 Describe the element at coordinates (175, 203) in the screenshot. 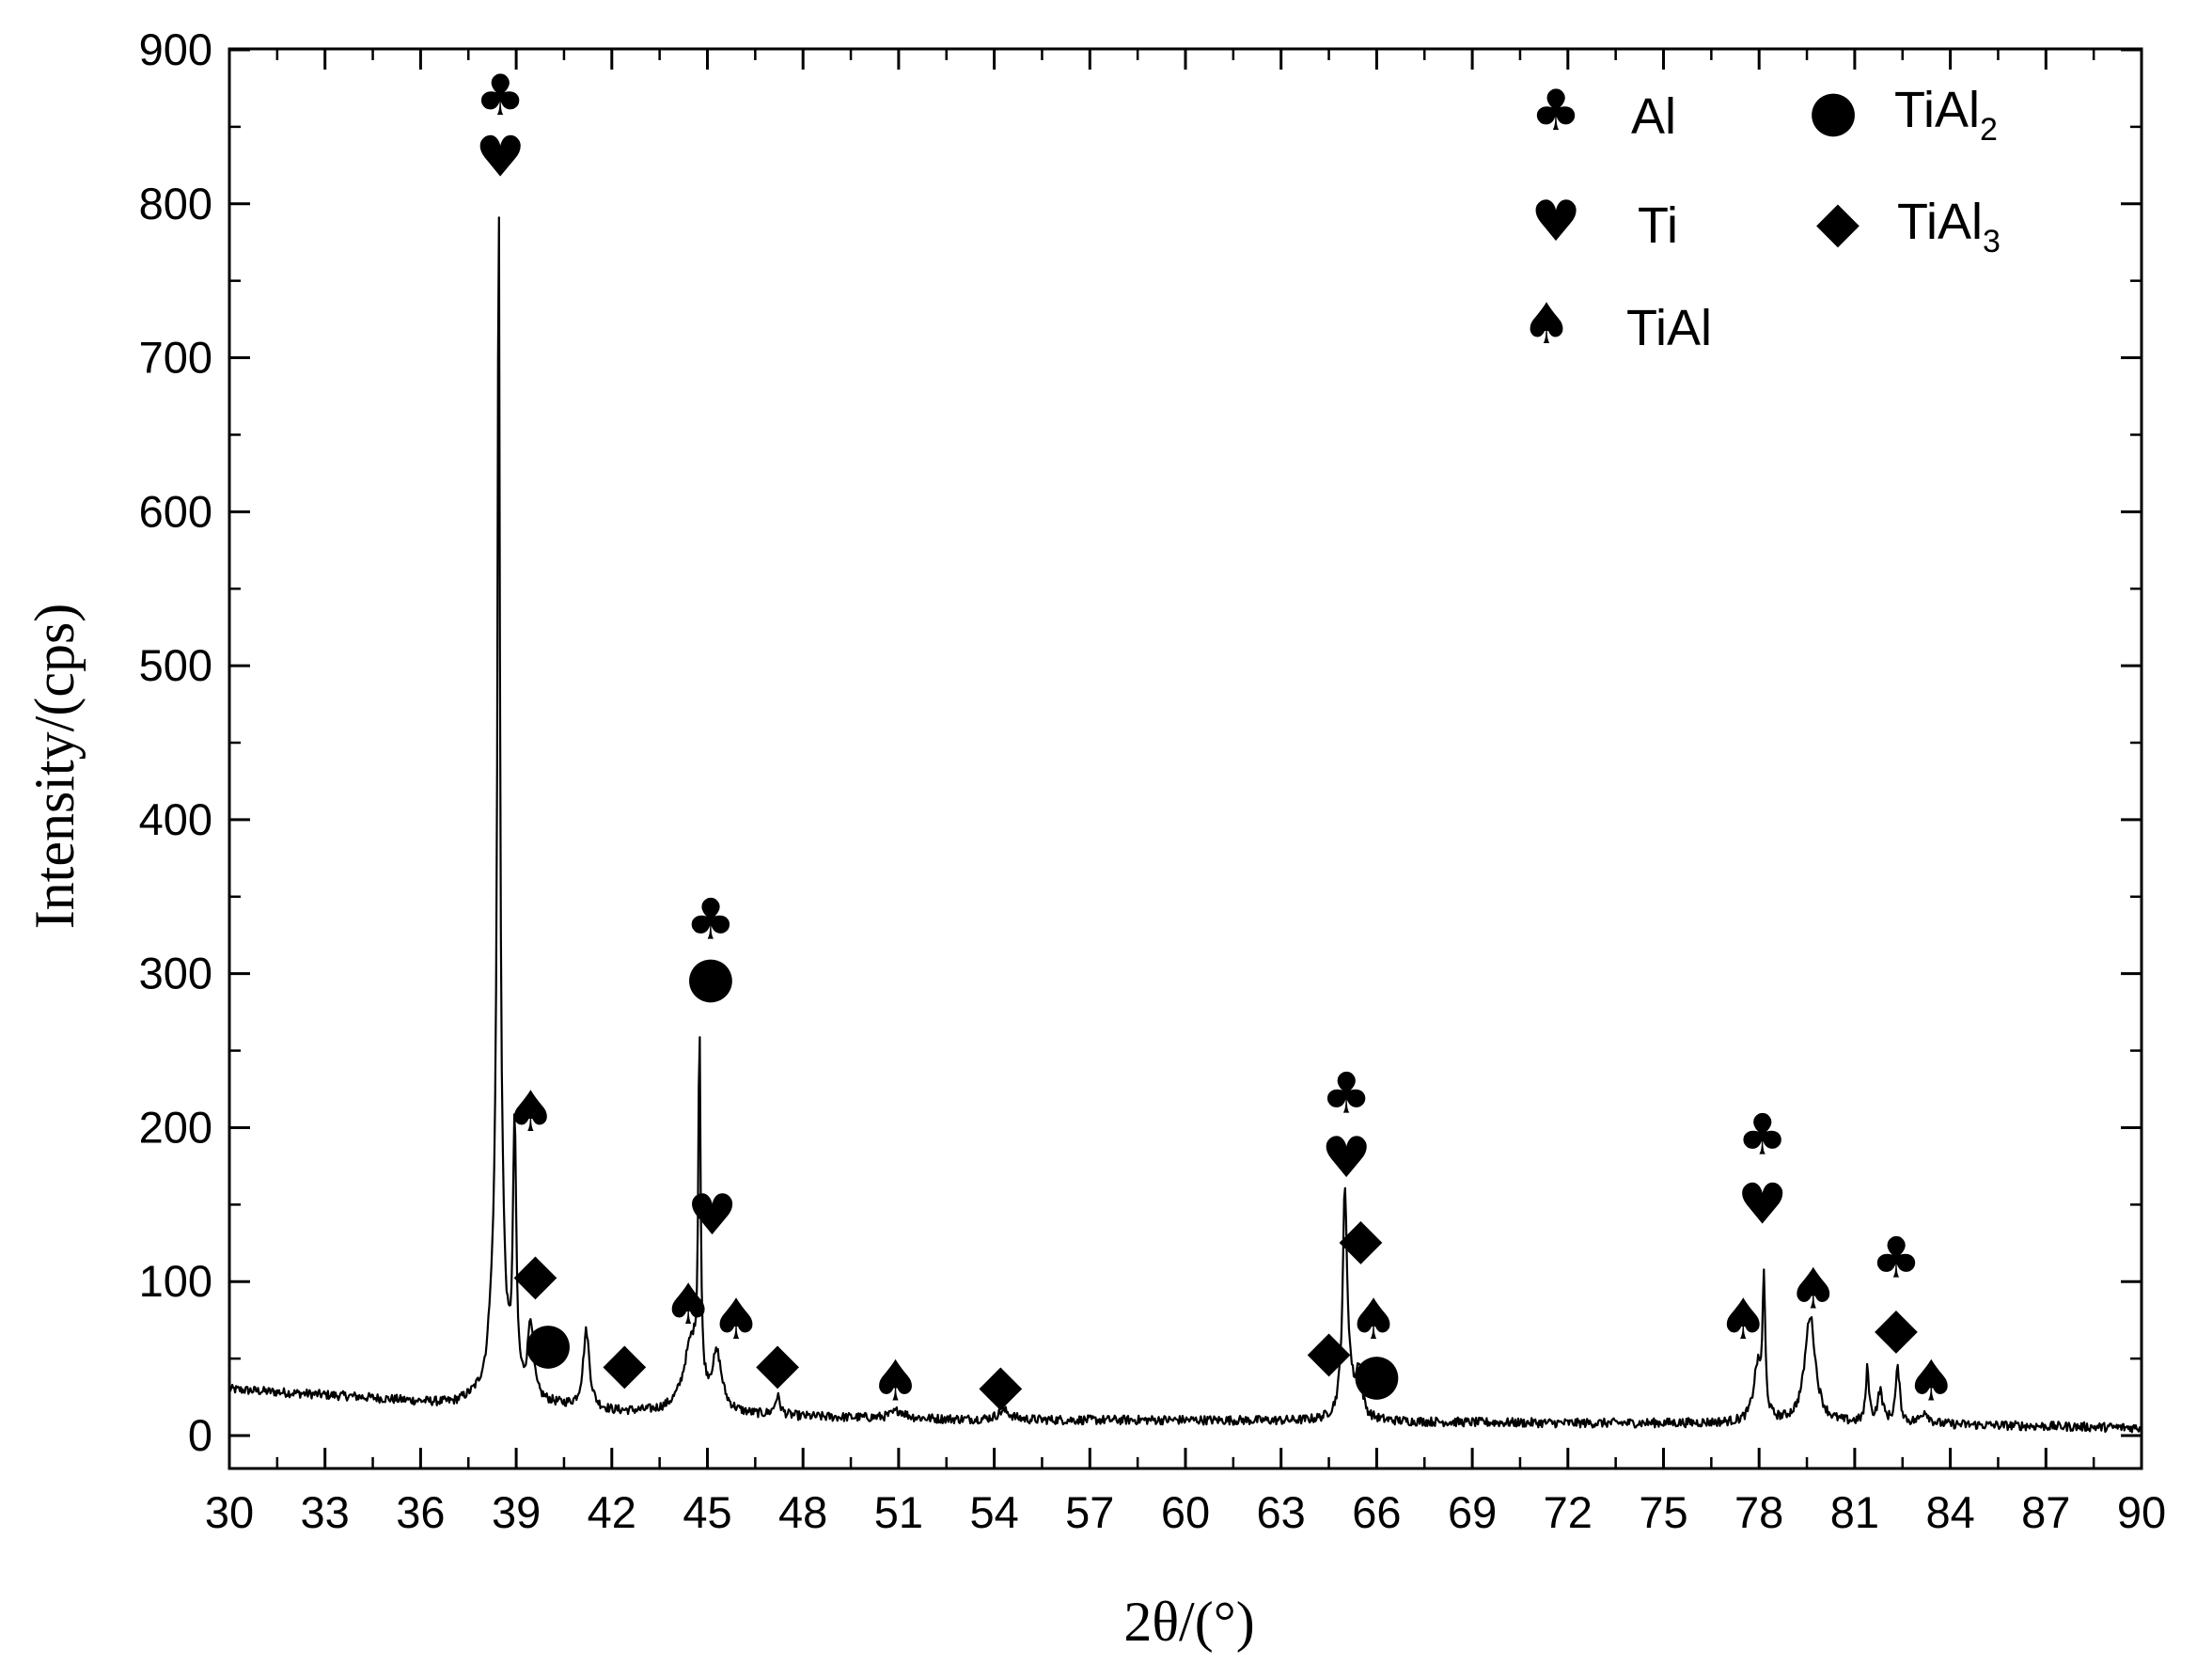

I see `y-tick-label: 800` at that location.